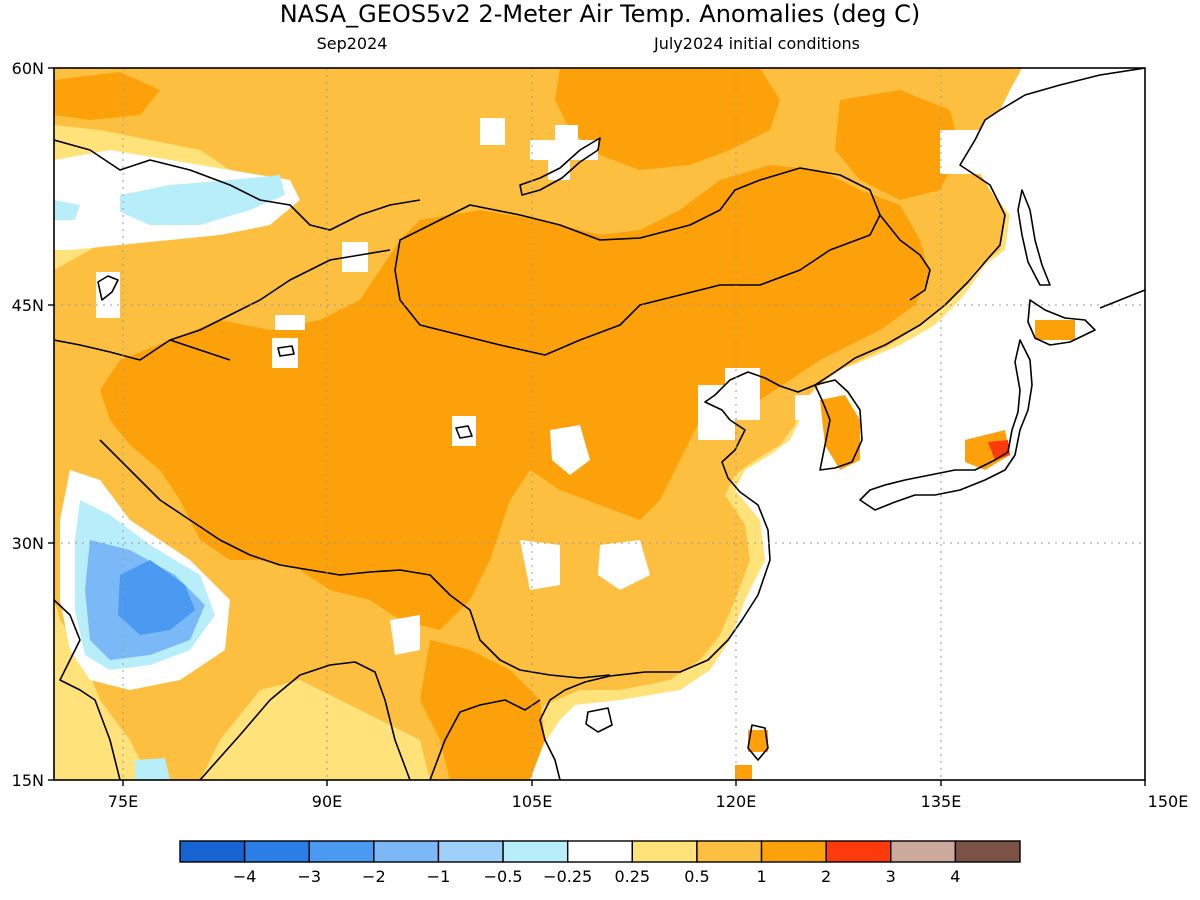  I want to click on colorbar-label: −2, so click(374, 876).